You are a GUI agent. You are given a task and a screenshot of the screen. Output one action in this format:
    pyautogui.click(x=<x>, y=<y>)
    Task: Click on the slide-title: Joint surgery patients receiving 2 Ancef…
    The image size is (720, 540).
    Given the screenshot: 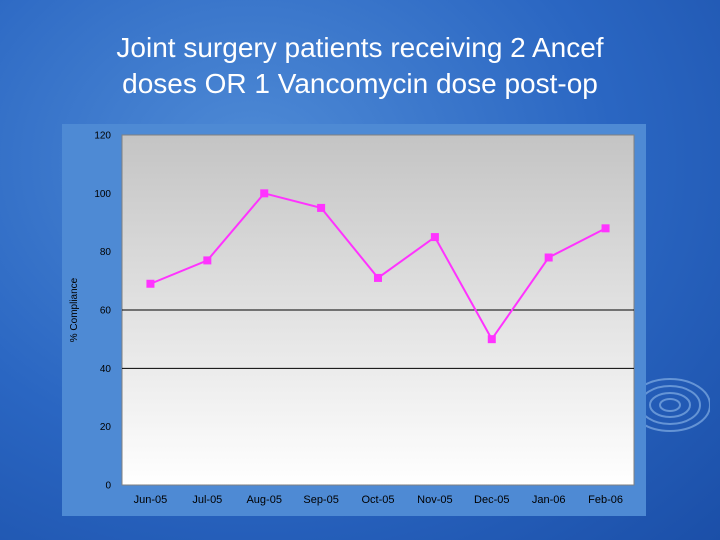 What is the action you would take?
    pyautogui.click(x=360, y=66)
    